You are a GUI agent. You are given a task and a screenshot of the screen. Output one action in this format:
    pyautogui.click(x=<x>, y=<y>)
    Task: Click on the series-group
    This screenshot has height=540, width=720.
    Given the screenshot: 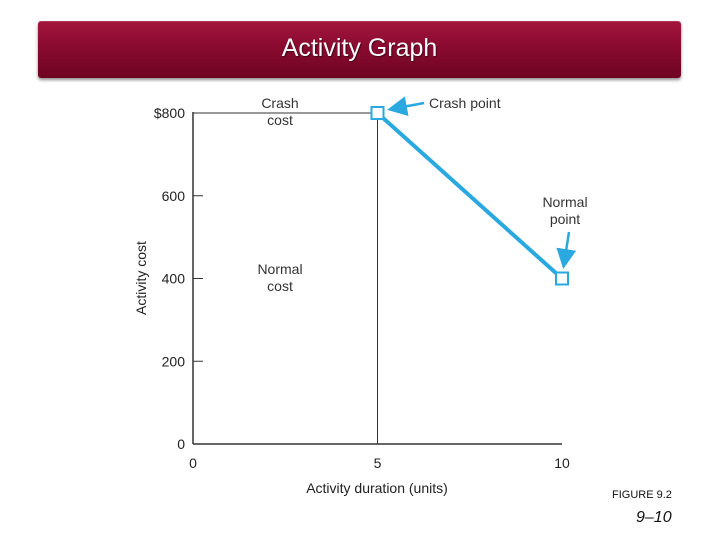 What is the action you would take?
    pyautogui.click(x=469, y=196)
    